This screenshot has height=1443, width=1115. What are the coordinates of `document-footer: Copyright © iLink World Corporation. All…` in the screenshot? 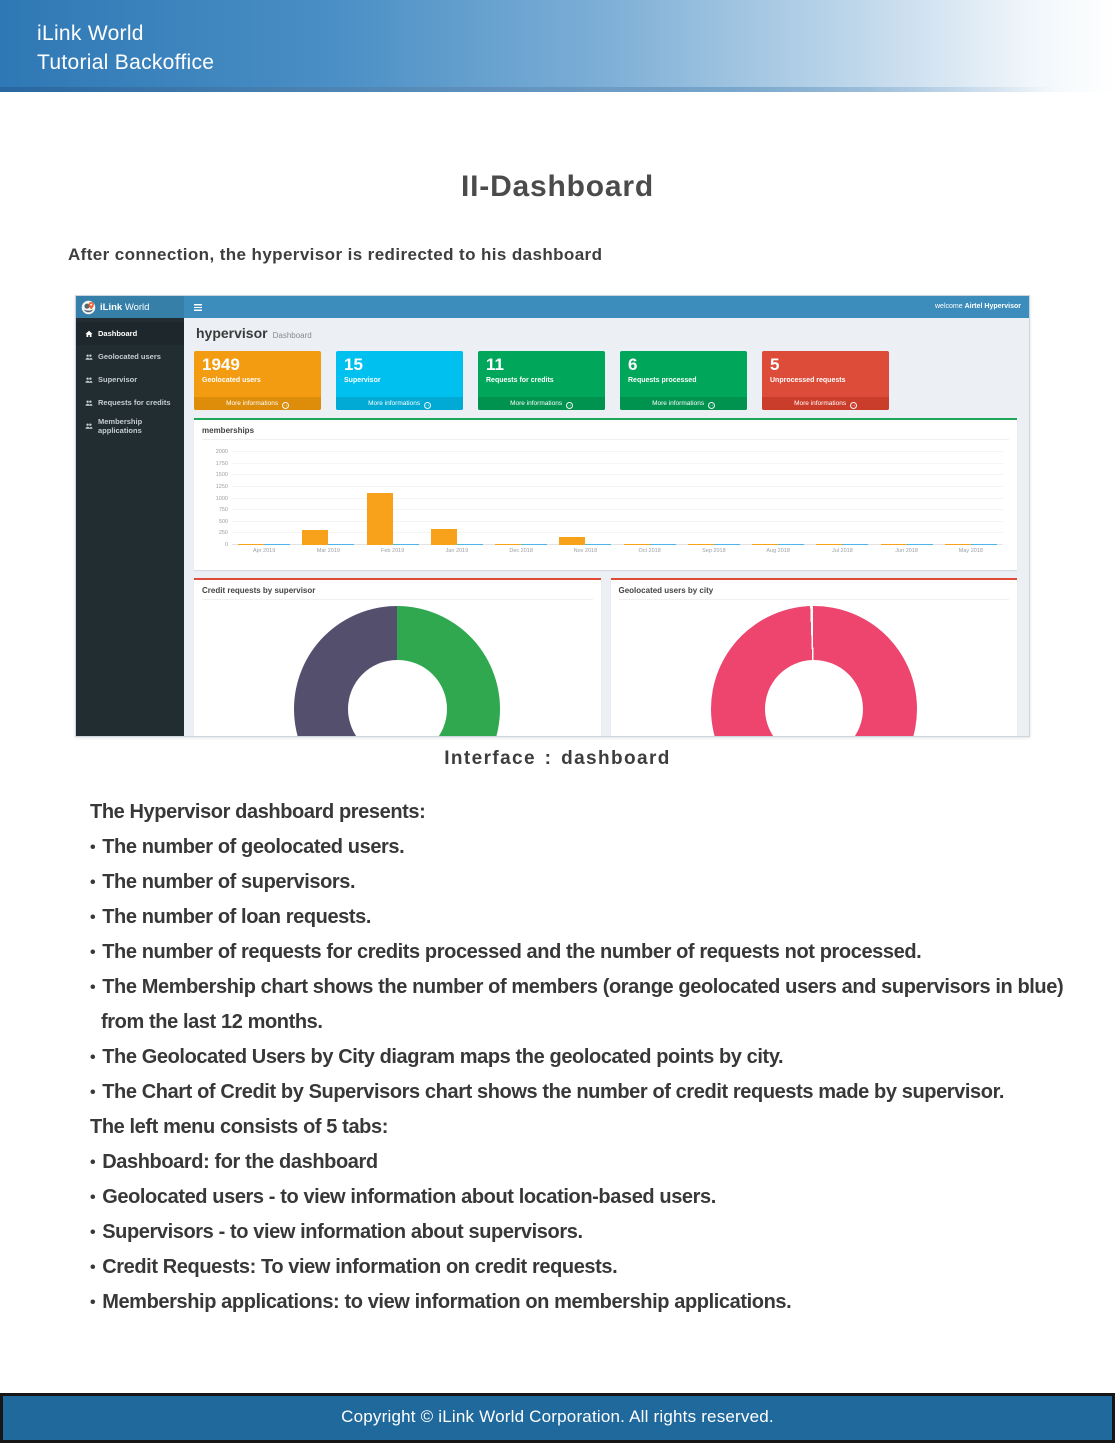 It's located at (557, 1418).